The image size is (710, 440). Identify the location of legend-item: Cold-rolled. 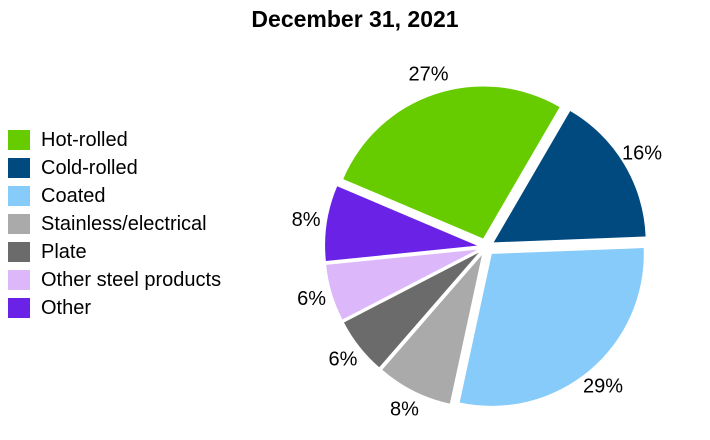
(114, 168).